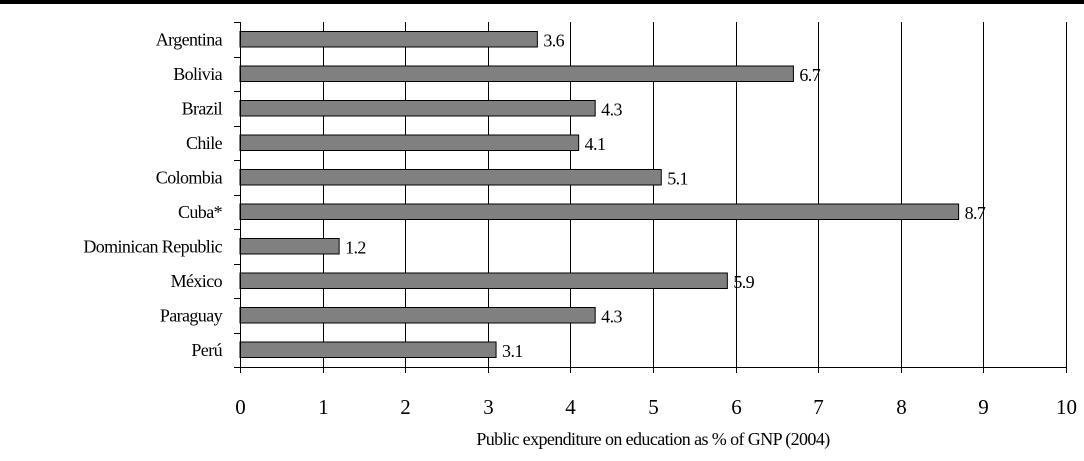 This screenshot has height=461, width=1084. What do you see at coordinates (653, 407) in the screenshot?
I see `x-tick-label: 5` at bounding box center [653, 407].